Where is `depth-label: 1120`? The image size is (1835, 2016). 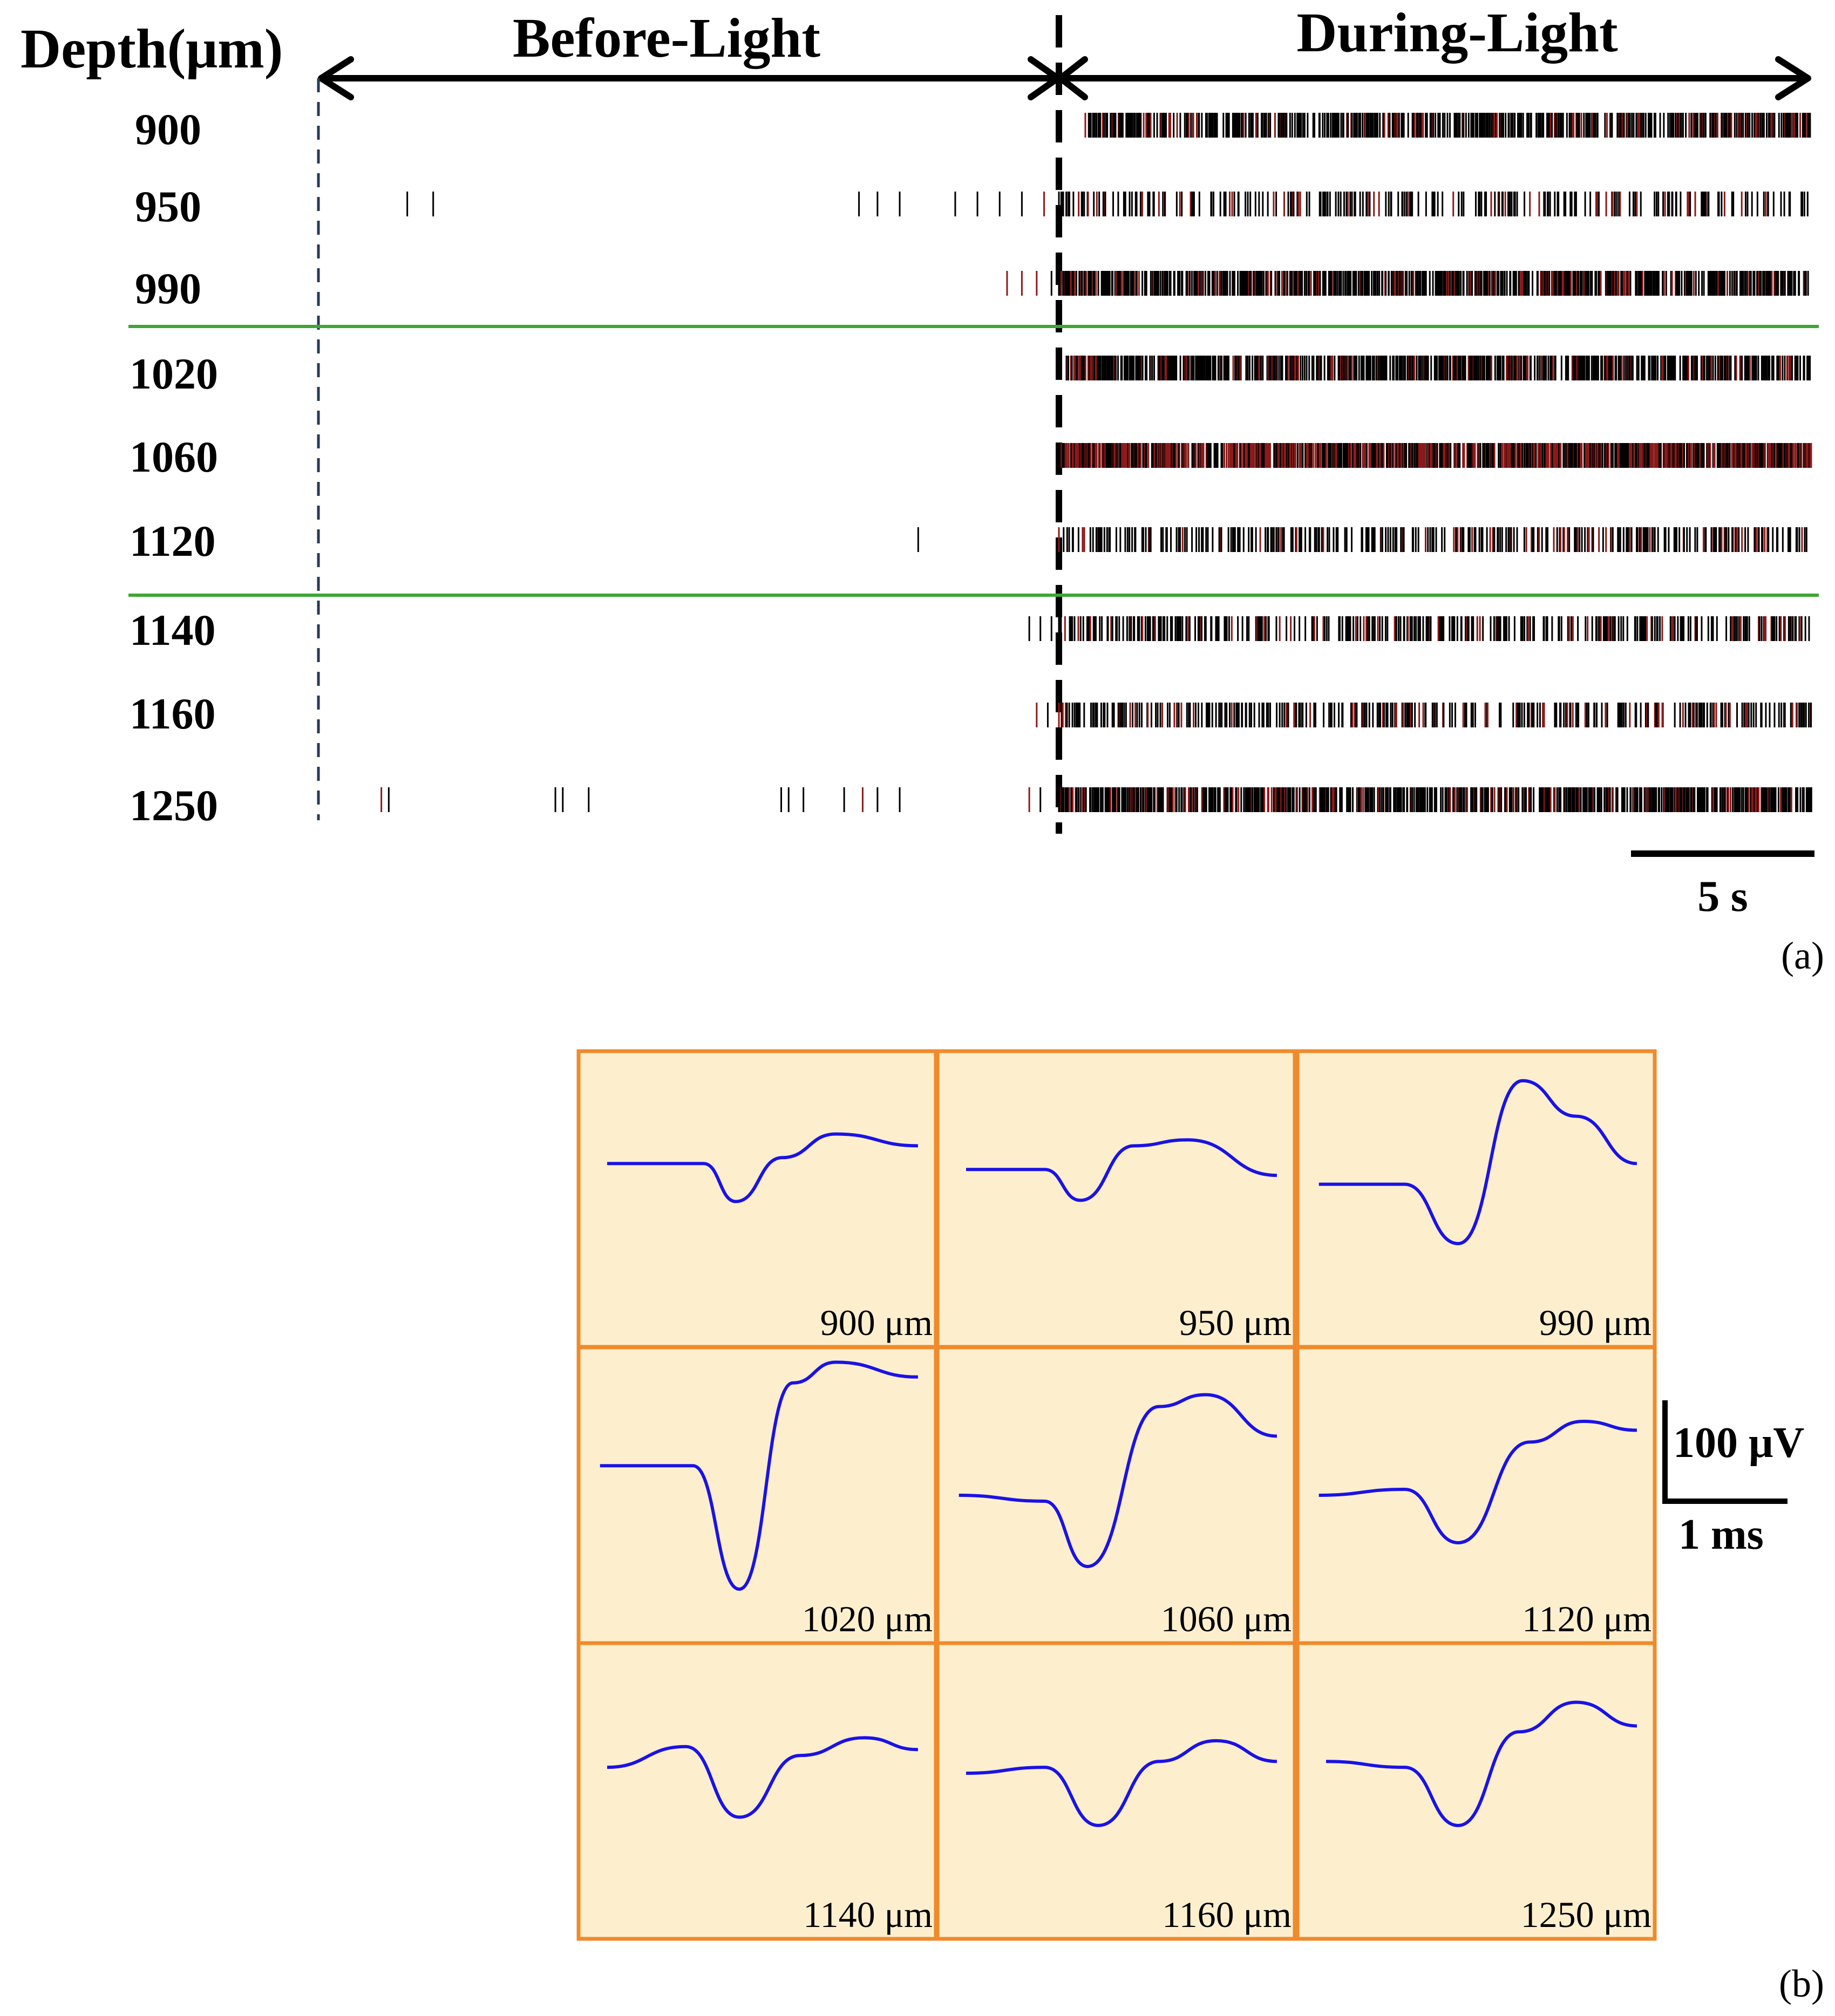 depth-label: 1120 is located at coordinates (172, 541).